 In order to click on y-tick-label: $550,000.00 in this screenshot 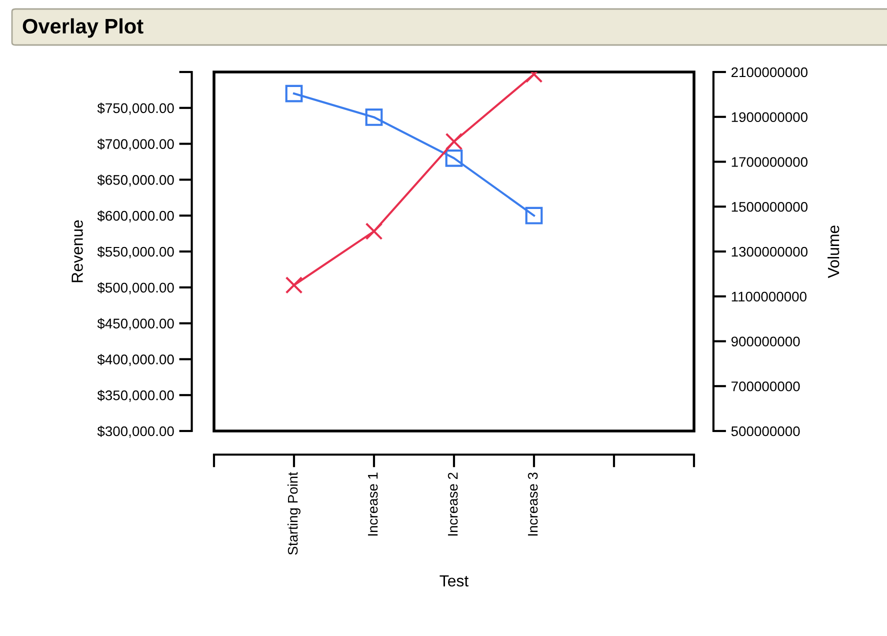, I will do `click(135, 252)`.